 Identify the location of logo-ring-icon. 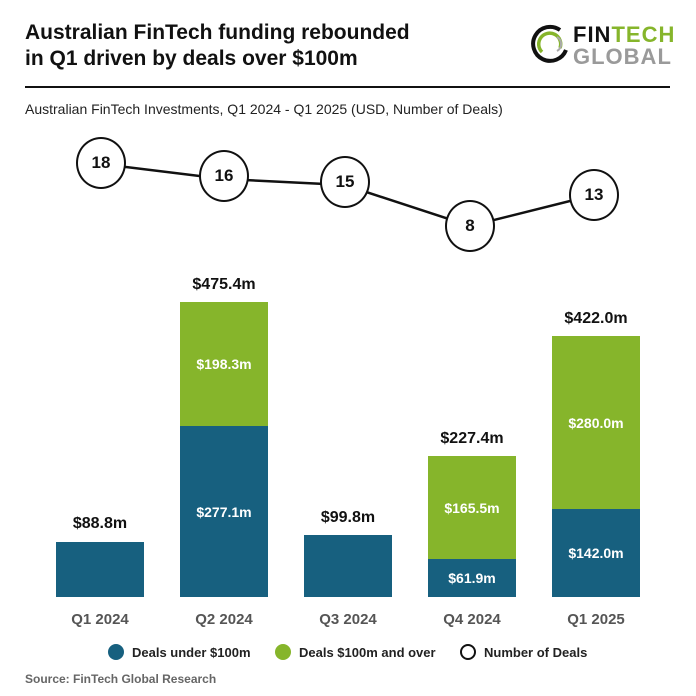
(549, 43).